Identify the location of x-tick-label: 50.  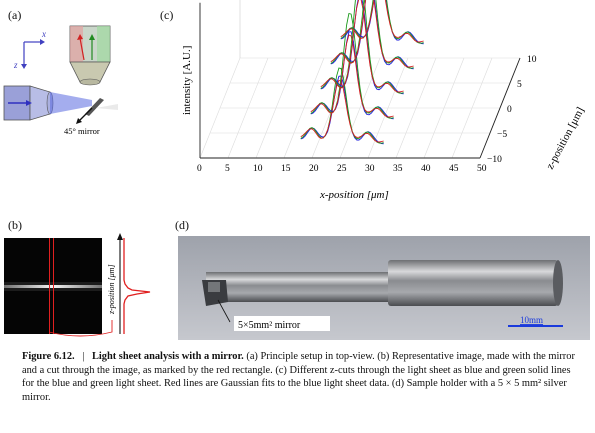
(482, 169).